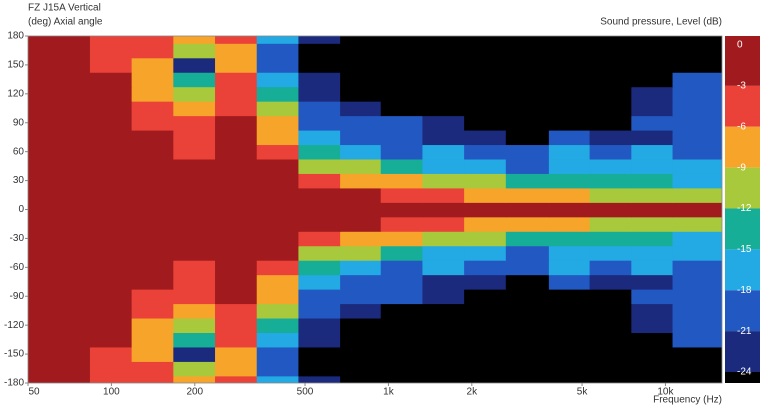  What do you see at coordinates (742, 188) in the screenshot?
I see `colorbar-band` at bounding box center [742, 188].